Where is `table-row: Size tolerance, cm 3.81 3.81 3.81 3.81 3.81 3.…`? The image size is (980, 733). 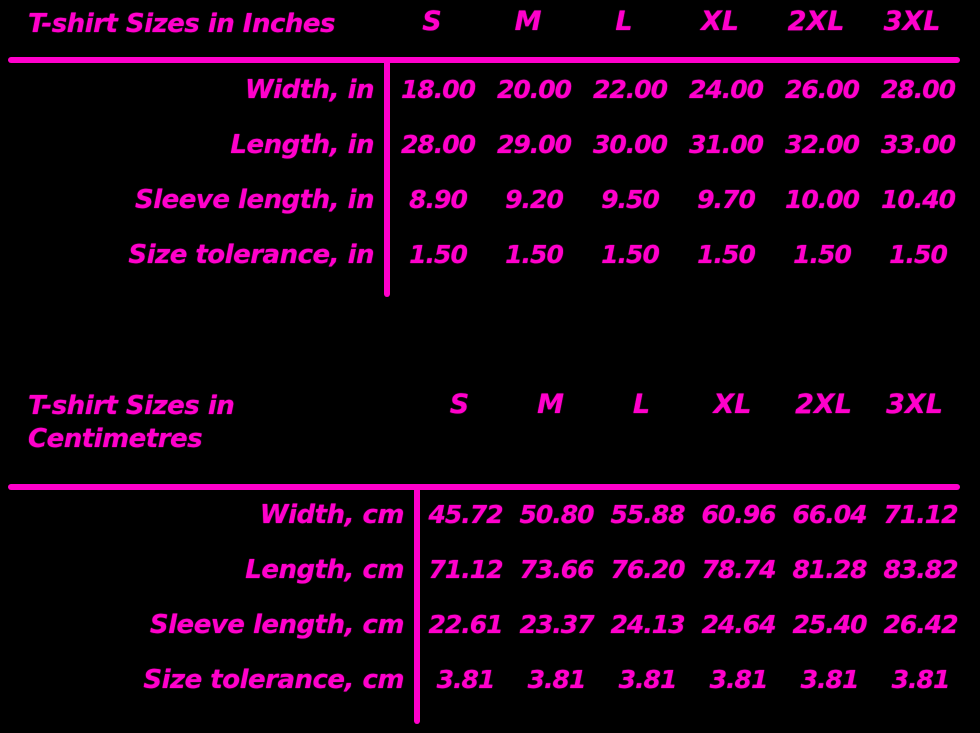
table-row: Size tolerance, cm 3.81 3.81 3.81 3.81 3.81 3.… is located at coordinates (490, 679).